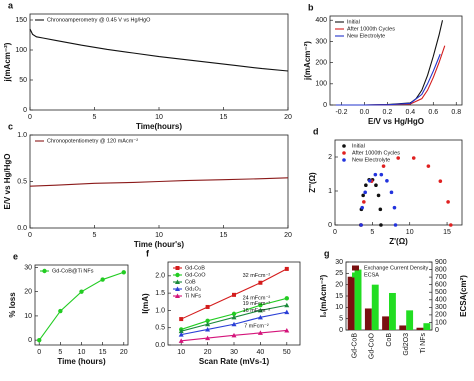 This screenshot has height=381, width=474. I want to click on y-tick-label: 1, so click(330, 191).